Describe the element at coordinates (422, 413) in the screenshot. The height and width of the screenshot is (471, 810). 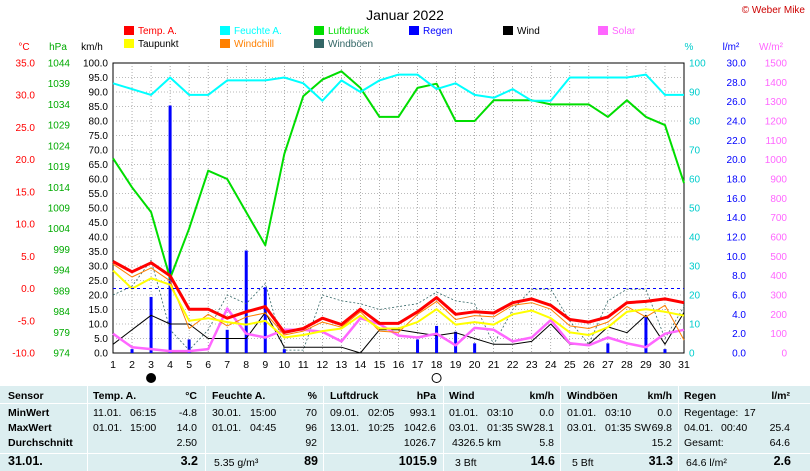
I see `pressure-min-value: 993.1` at that location.